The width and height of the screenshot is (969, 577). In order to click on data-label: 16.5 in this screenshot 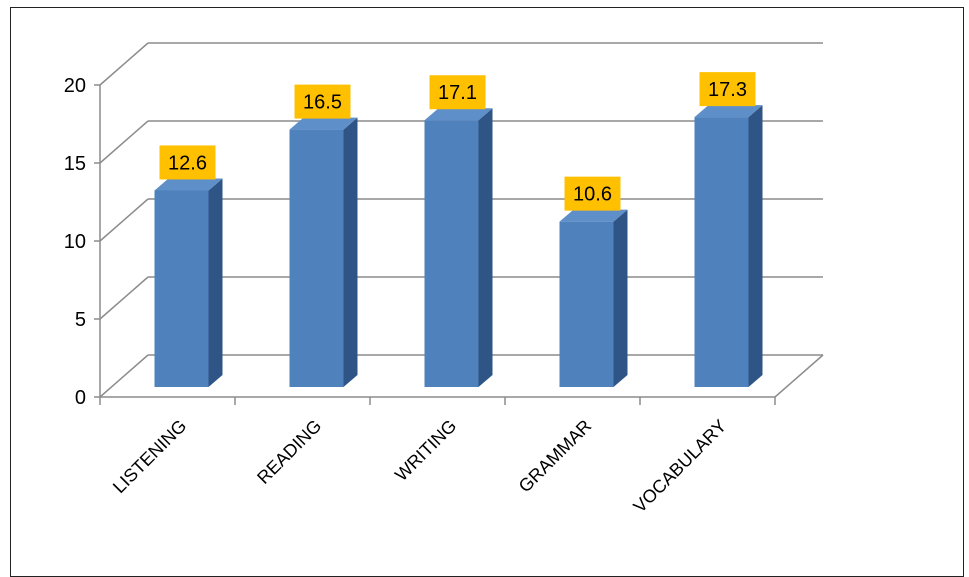, I will do `click(323, 102)`.